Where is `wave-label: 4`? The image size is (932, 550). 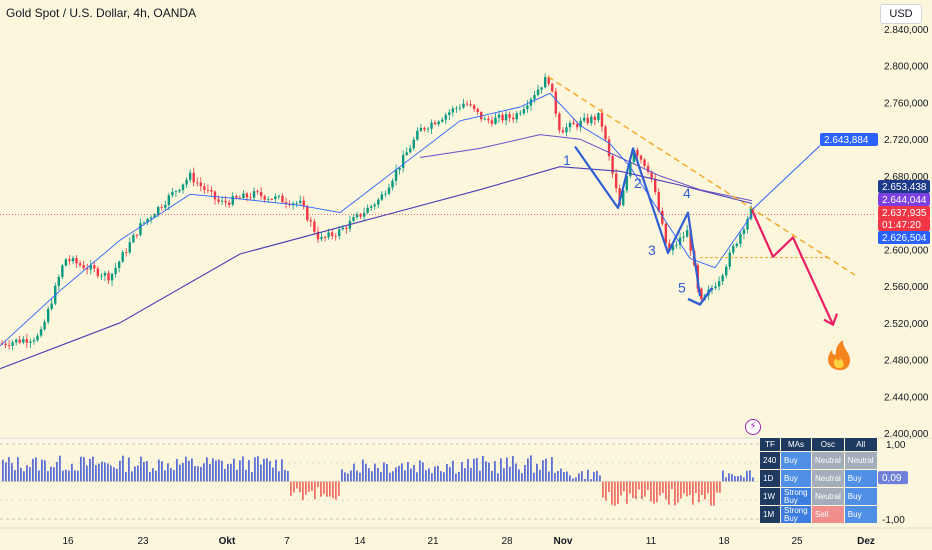
wave-label: 4 is located at coordinates (687, 193).